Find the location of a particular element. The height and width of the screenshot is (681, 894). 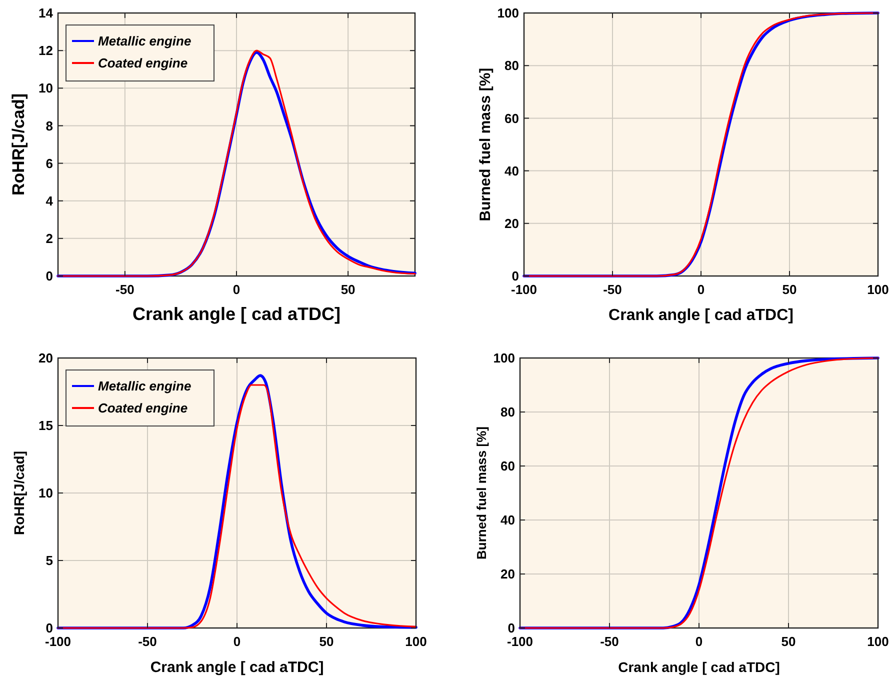

y-tick-label: 14 is located at coordinates (46, 13).